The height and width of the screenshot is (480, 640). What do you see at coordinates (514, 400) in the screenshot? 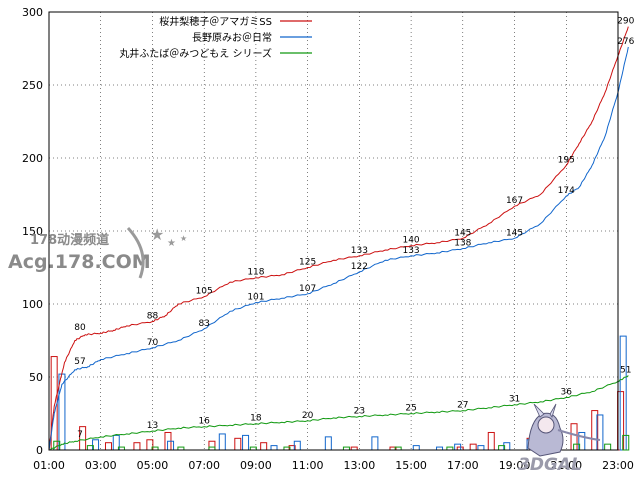
I see `data-label-green: 31` at bounding box center [514, 400].